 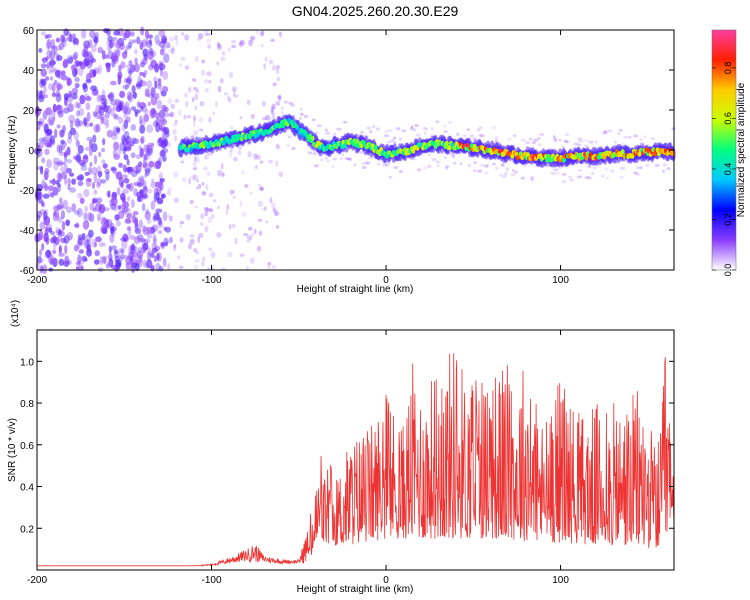 I want to click on x-tick-label: -200, so click(x=37, y=580).